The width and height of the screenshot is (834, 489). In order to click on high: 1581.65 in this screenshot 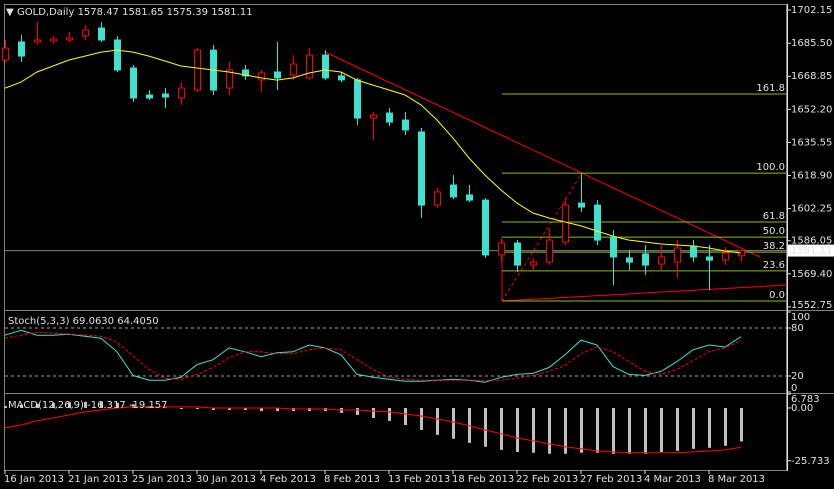, I will do `click(142, 12)`.